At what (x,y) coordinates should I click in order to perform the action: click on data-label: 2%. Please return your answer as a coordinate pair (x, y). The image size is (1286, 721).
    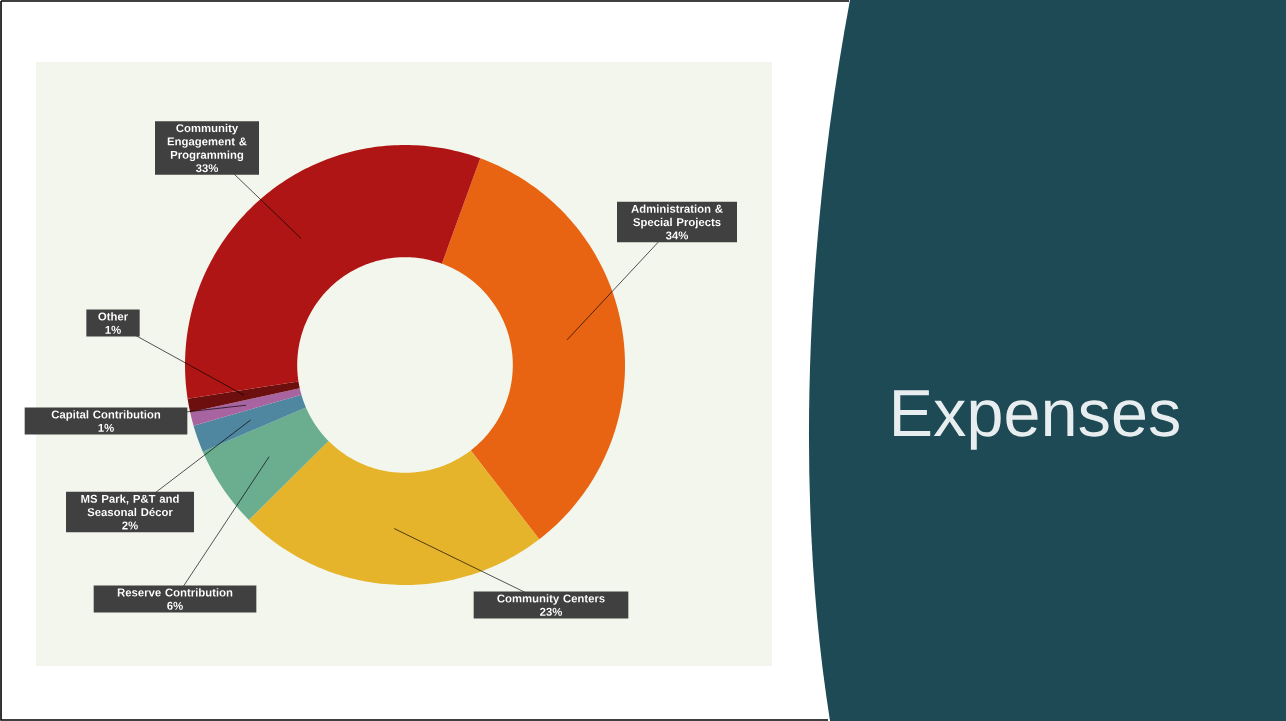
    Looking at the image, I should click on (130, 525).